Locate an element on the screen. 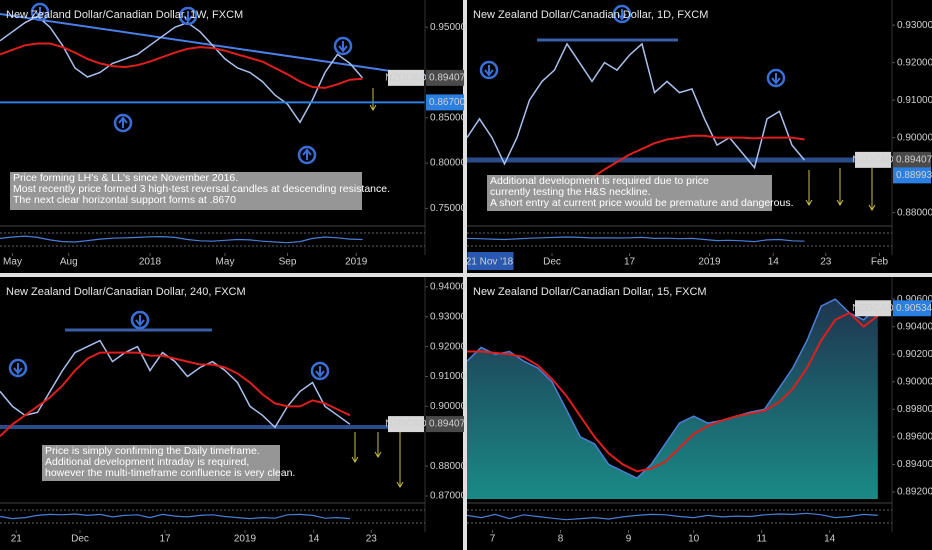 This screenshot has height=550, width=932. y-tick-label: 0.80000 is located at coordinates (448, 163).